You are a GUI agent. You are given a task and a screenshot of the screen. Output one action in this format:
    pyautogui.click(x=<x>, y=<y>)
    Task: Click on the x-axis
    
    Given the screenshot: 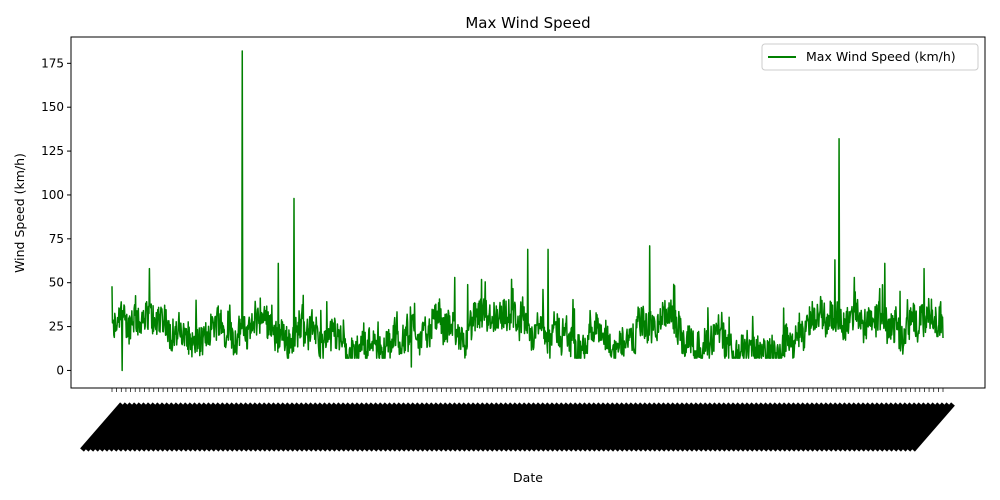 What is the action you would take?
    pyautogui.click(x=517, y=420)
    